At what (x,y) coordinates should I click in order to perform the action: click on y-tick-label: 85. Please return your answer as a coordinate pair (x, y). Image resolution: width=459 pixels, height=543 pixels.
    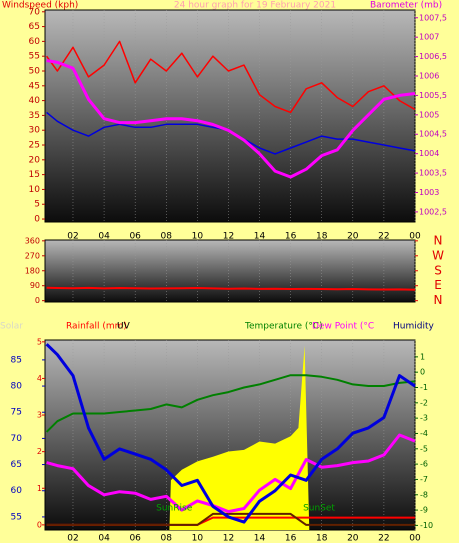
    Looking at the image, I should click on (16, 360).